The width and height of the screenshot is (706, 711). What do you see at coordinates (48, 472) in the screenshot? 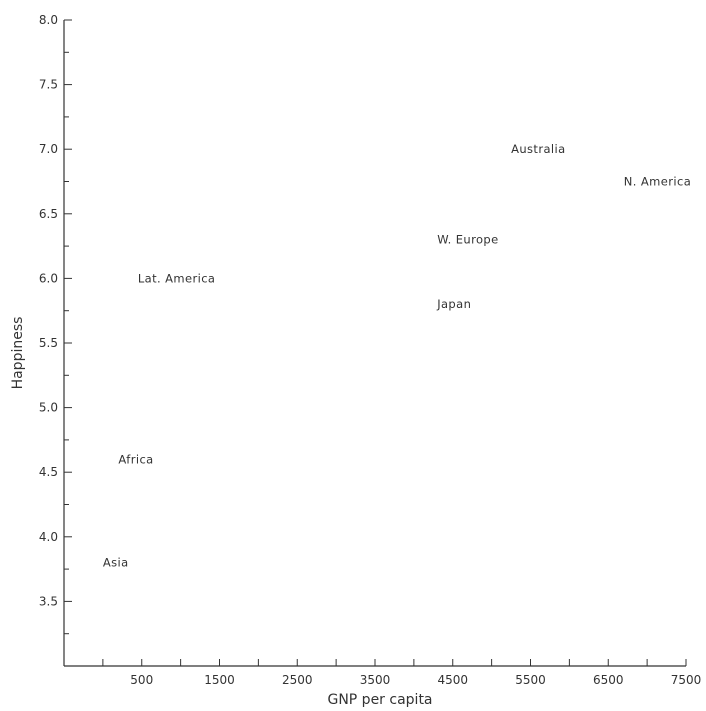
I see `y-tick-label: 4.5` at bounding box center [48, 472].